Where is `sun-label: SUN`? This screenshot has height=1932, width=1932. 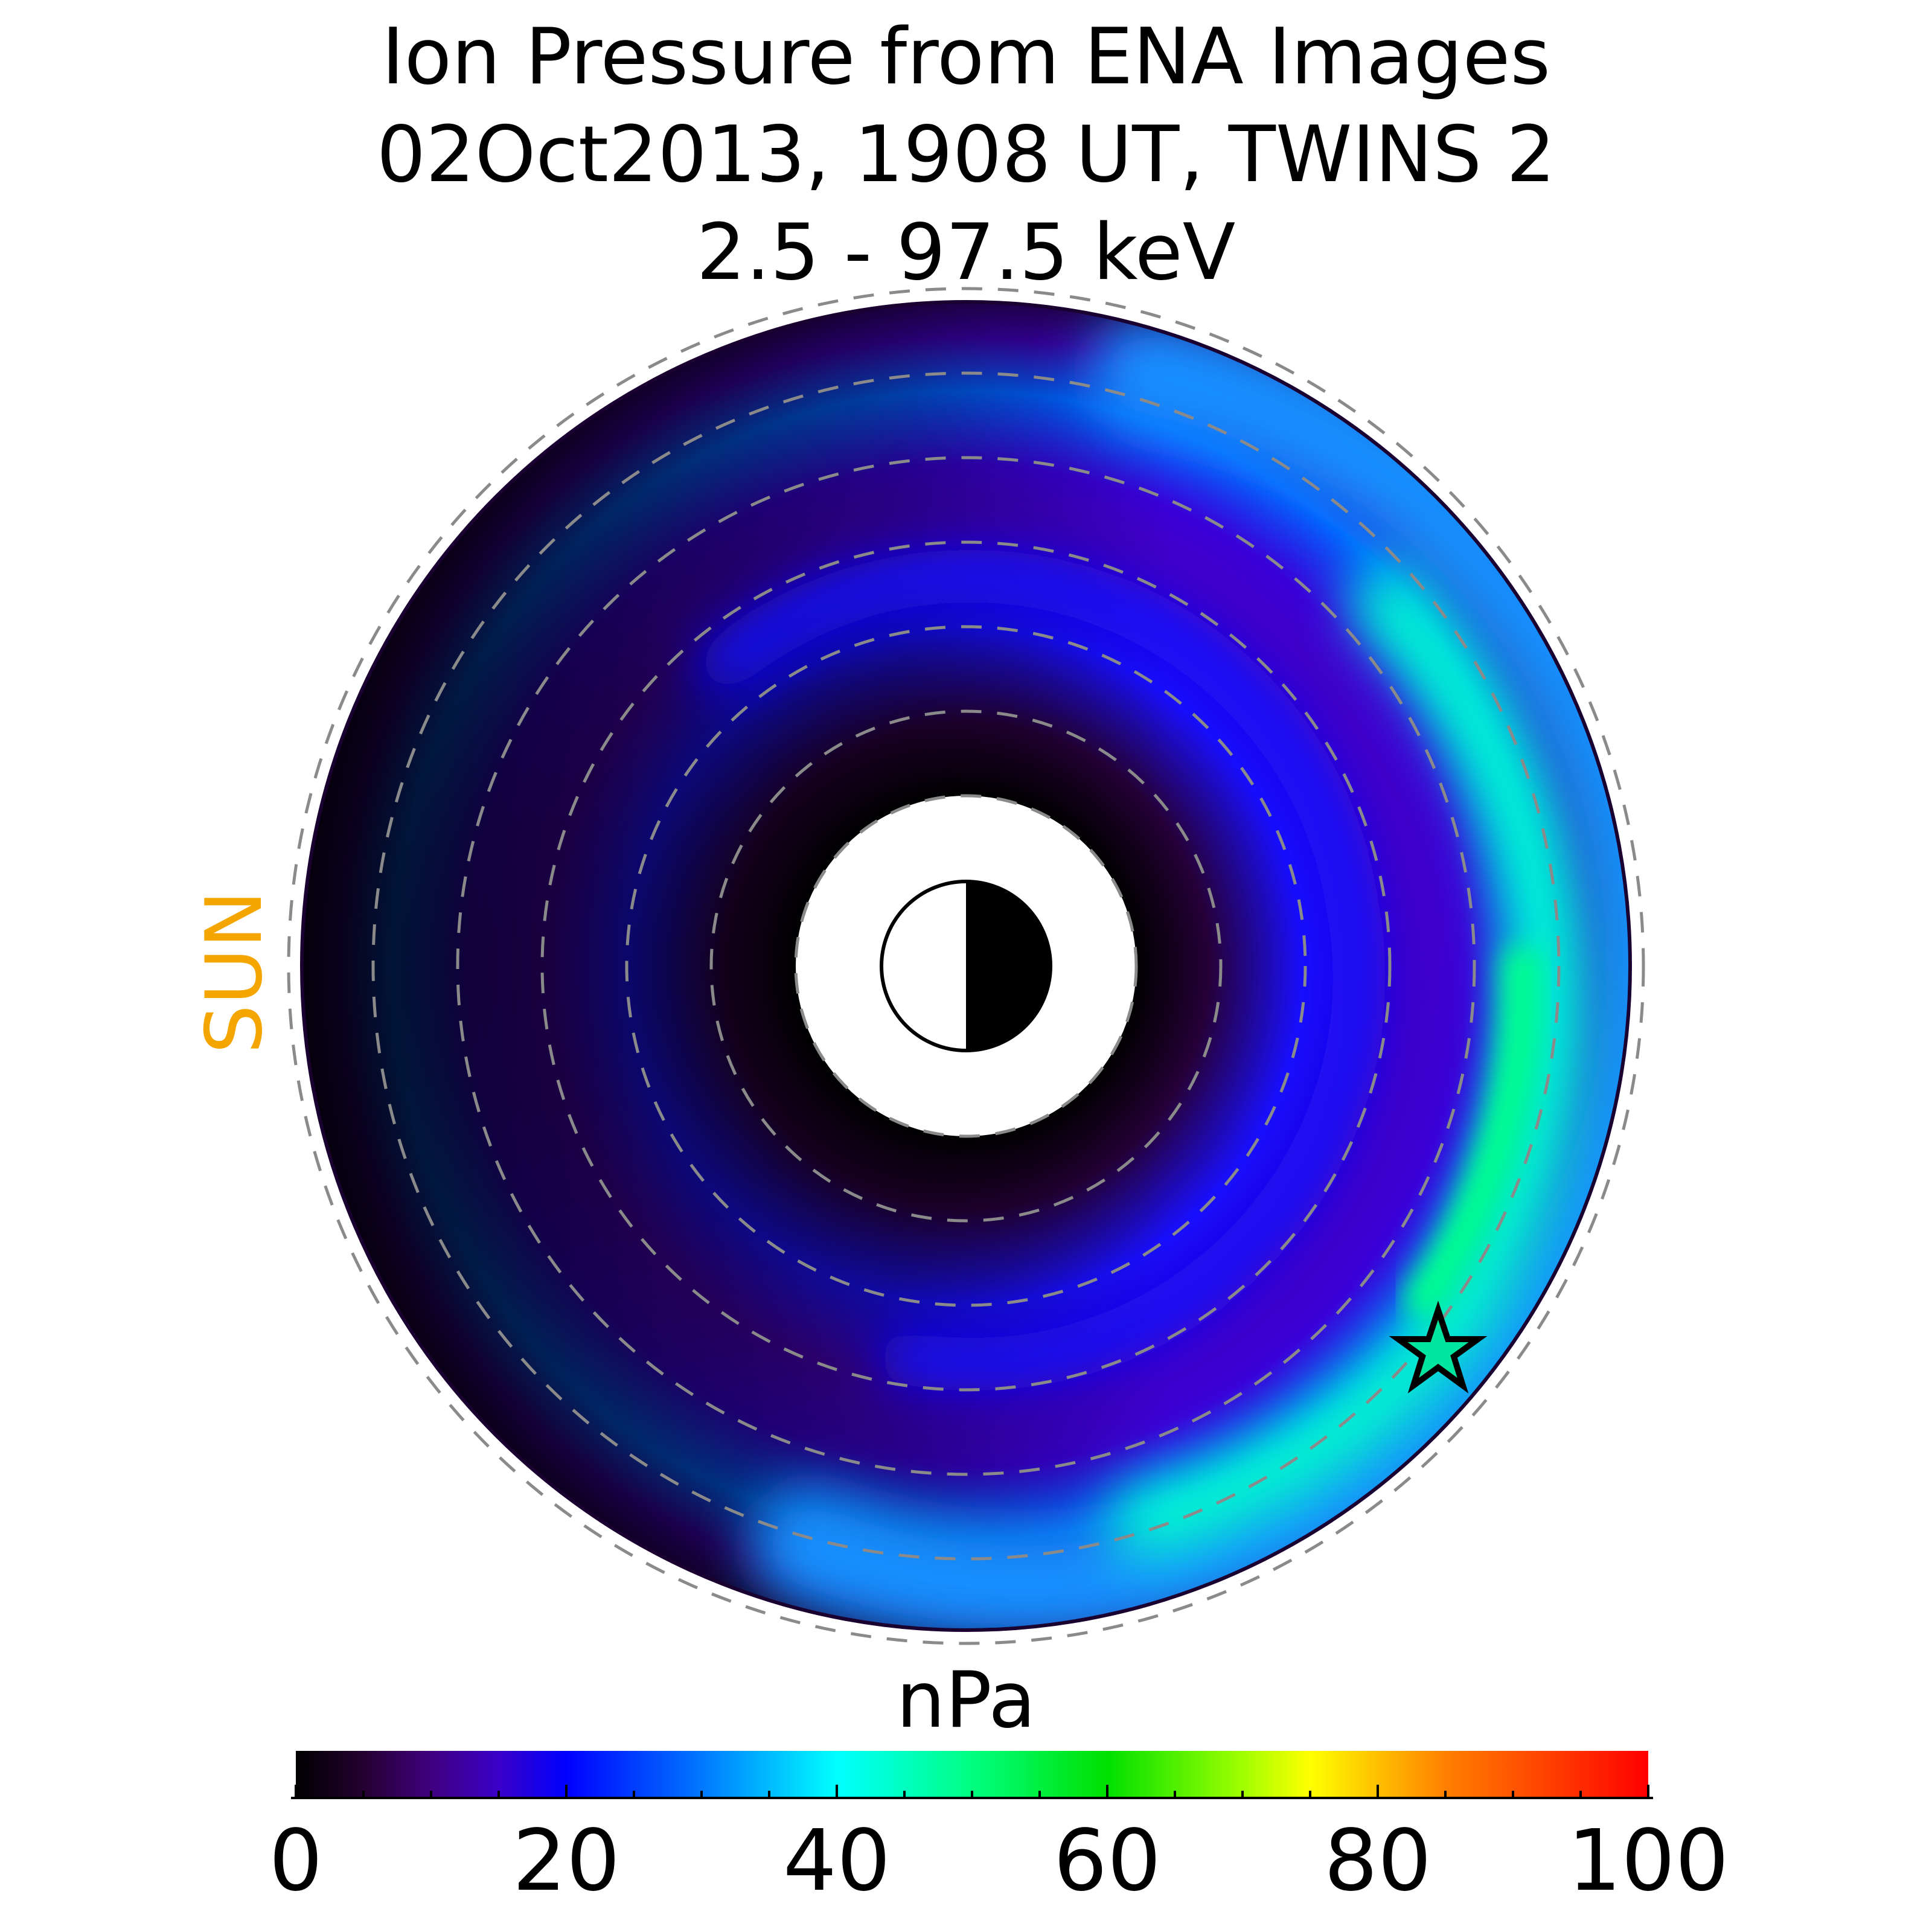 sun-label: SUN is located at coordinates (235, 973).